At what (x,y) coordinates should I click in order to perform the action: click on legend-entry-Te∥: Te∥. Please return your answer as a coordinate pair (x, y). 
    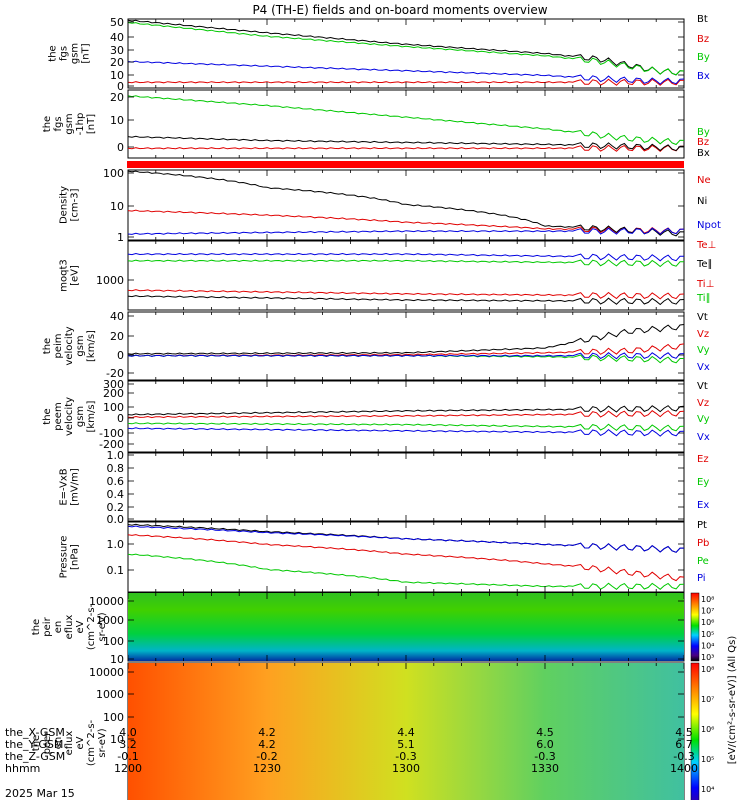
    Looking at the image, I should click on (704, 264).